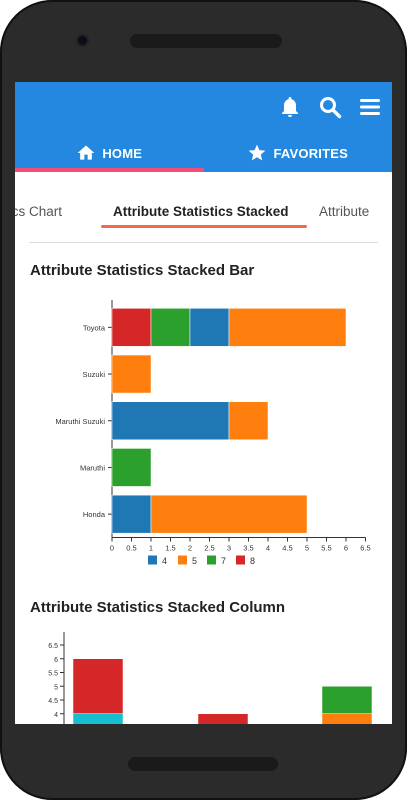 Image resolution: width=407 pixels, height=800 pixels. I want to click on y-tick-label: Suzuki, so click(93, 374).